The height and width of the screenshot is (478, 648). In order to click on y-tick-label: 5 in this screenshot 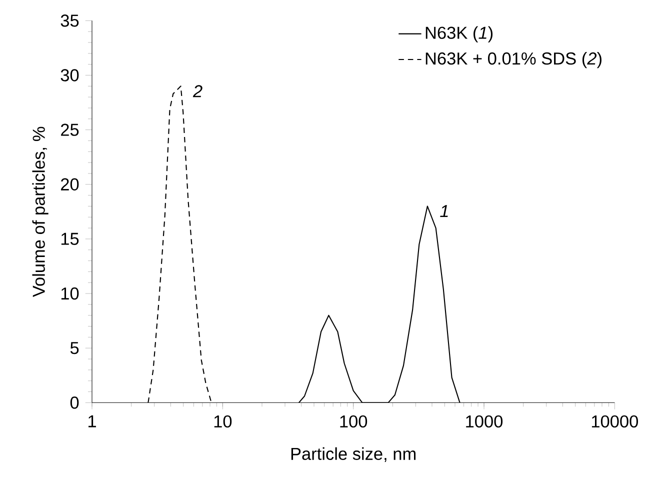, I will do `click(74, 348)`.